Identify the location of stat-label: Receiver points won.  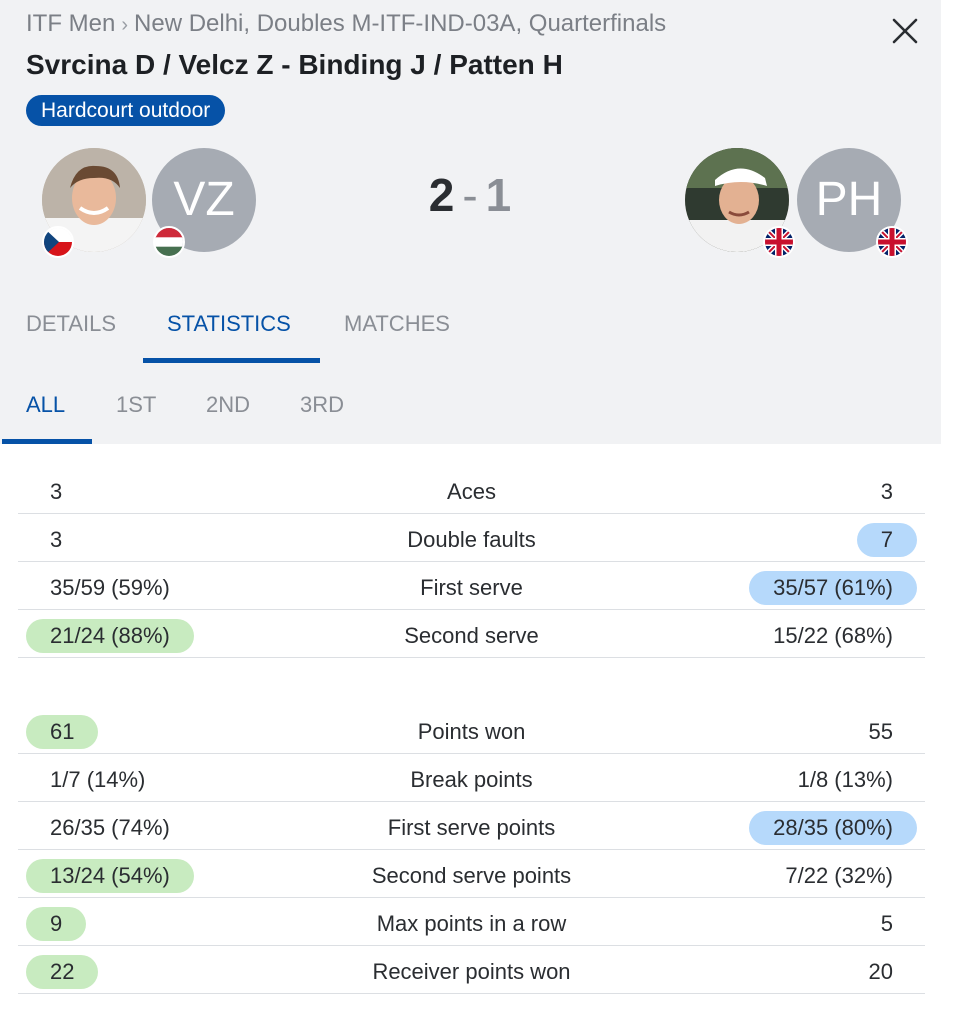
(471, 971).